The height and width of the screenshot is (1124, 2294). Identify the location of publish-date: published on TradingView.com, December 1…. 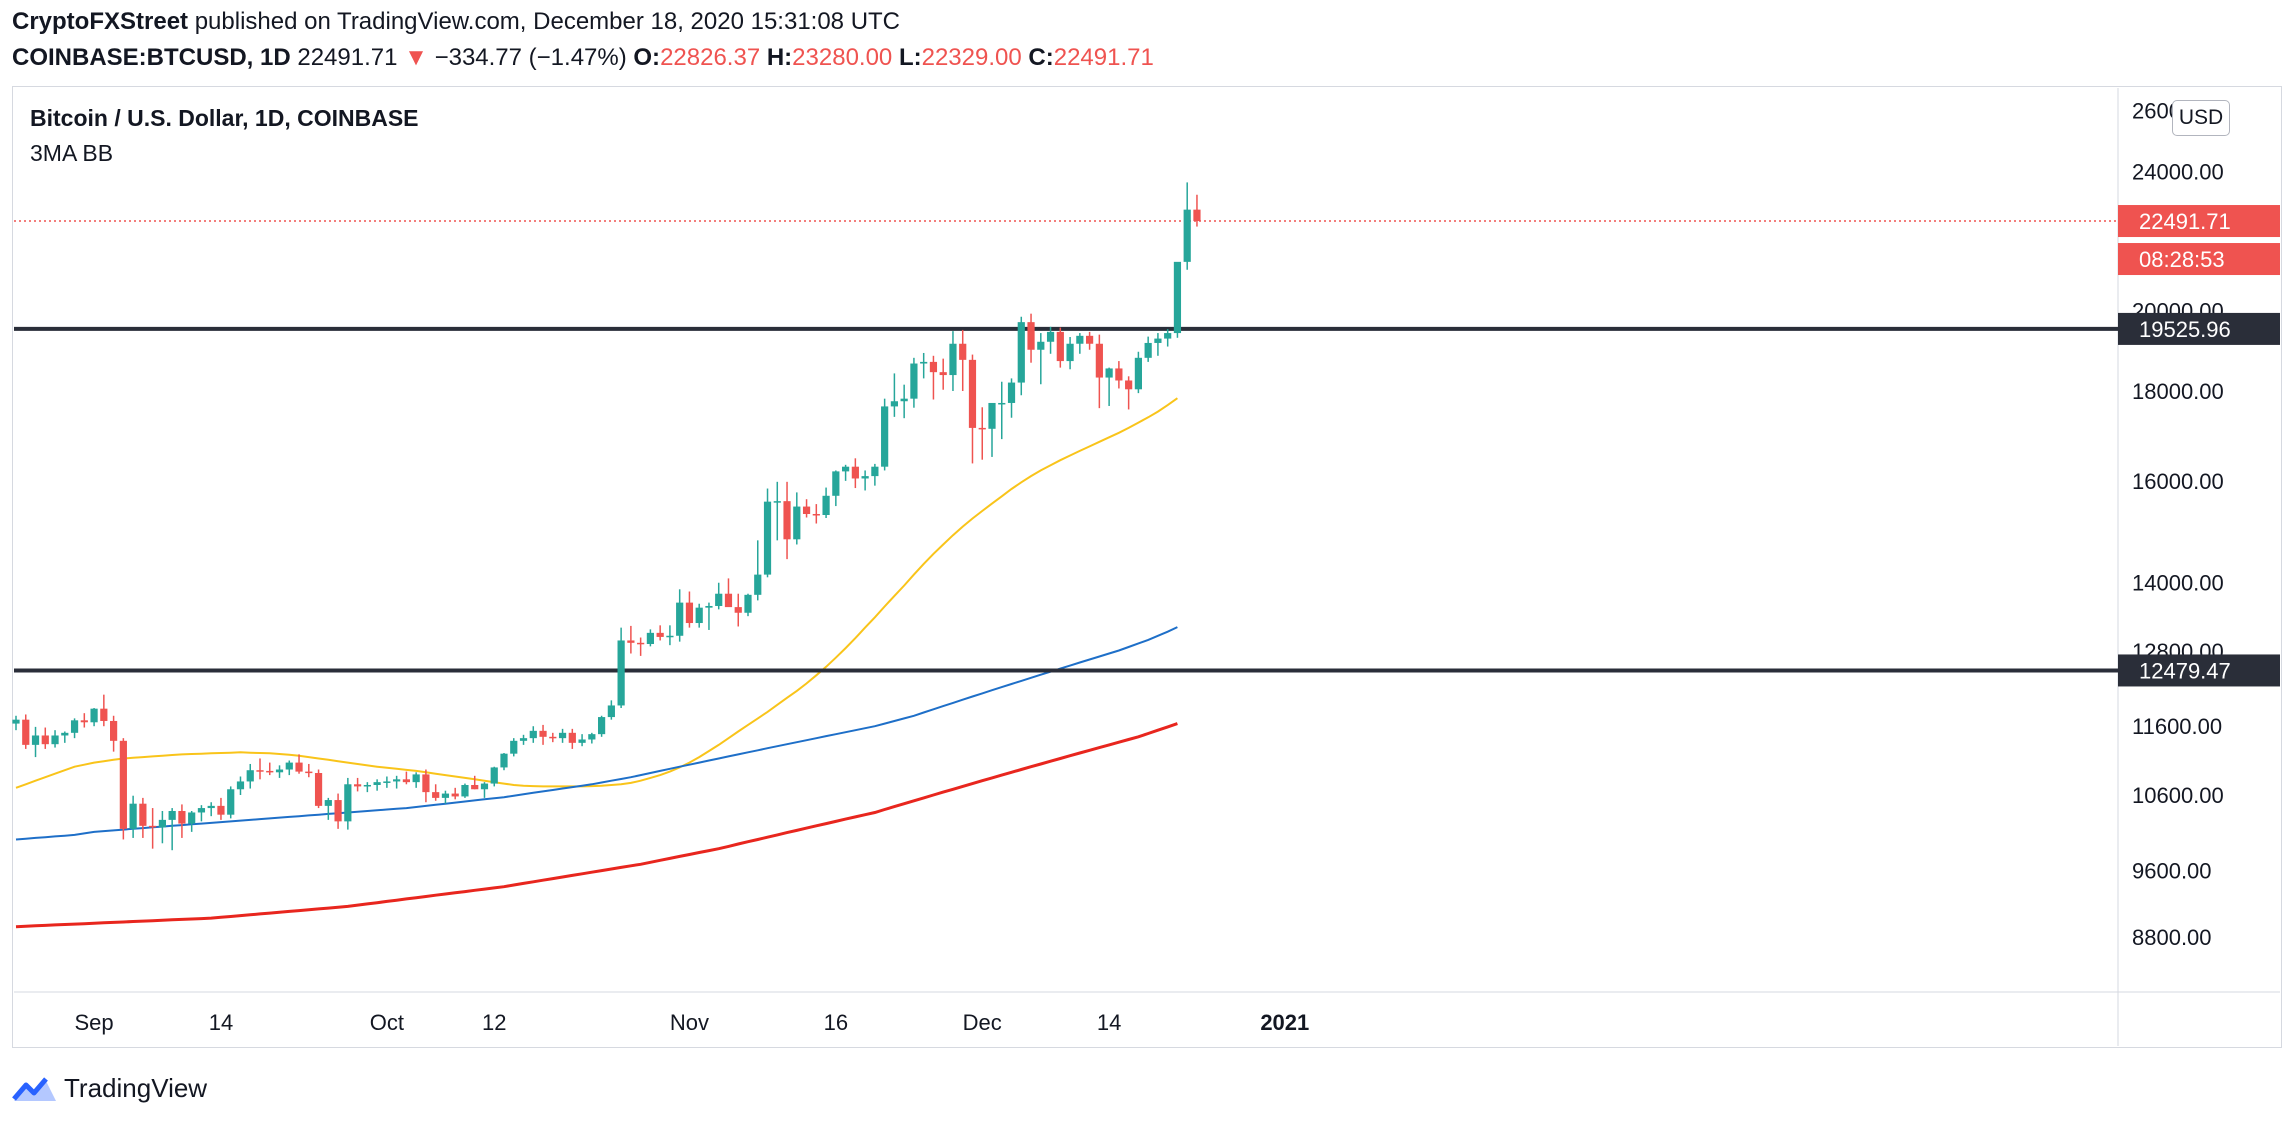
(544, 21).